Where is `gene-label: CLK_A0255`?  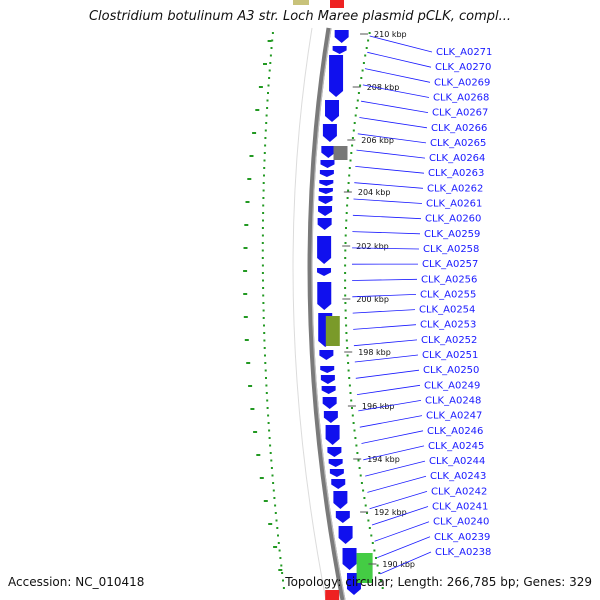 gene-label: CLK_A0255 is located at coordinates (448, 294).